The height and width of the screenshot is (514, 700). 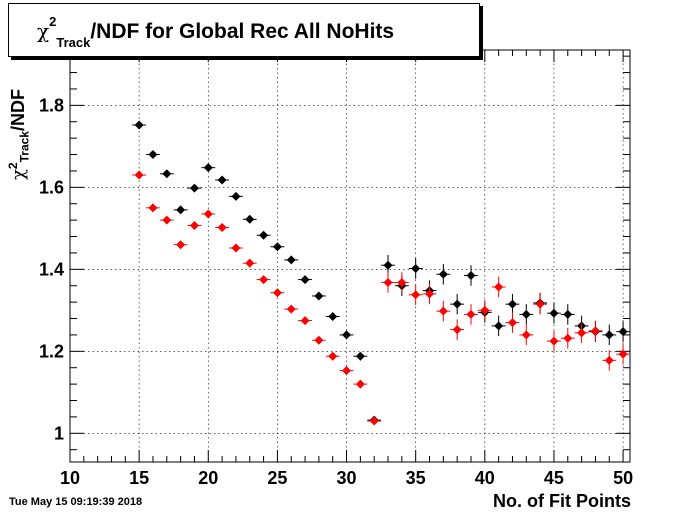 I want to click on x-tick-label: 45, so click(x=554, y=478).